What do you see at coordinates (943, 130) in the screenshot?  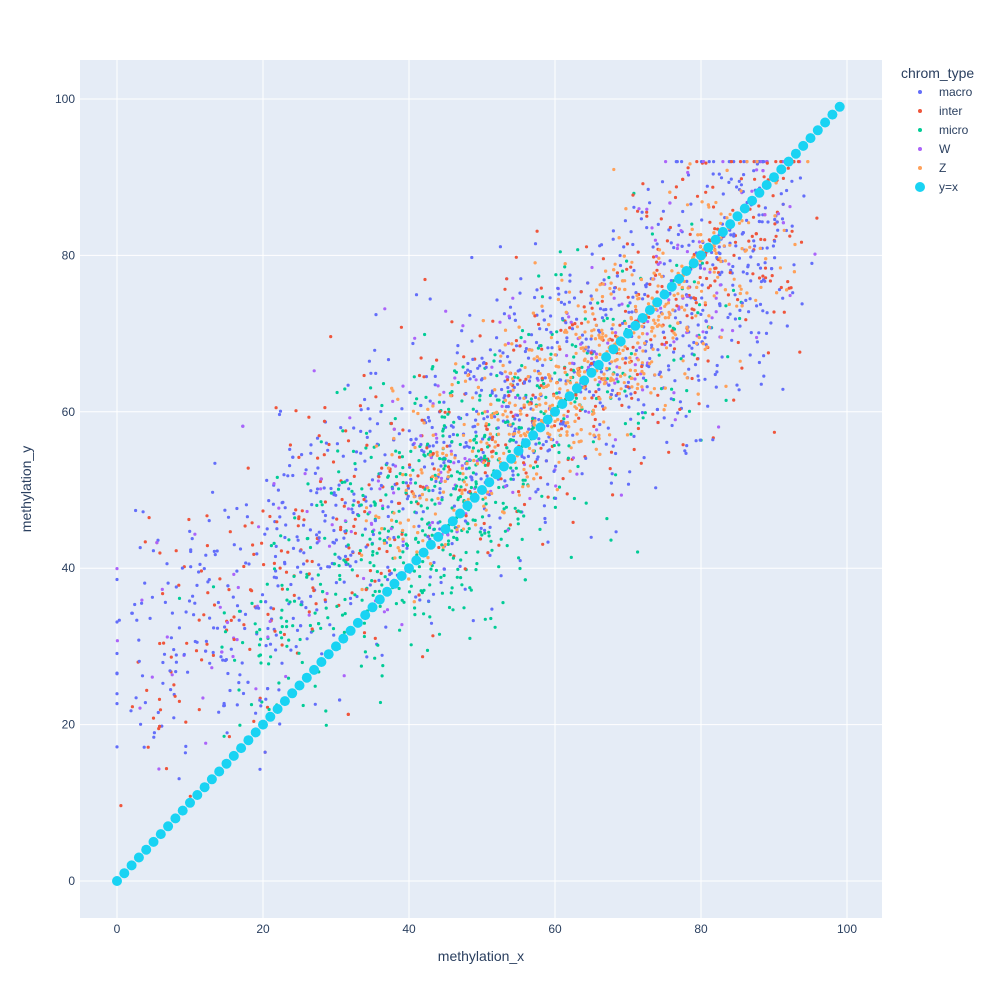 I see `legend-item-micro: micro` at bounding box center [943, 130].